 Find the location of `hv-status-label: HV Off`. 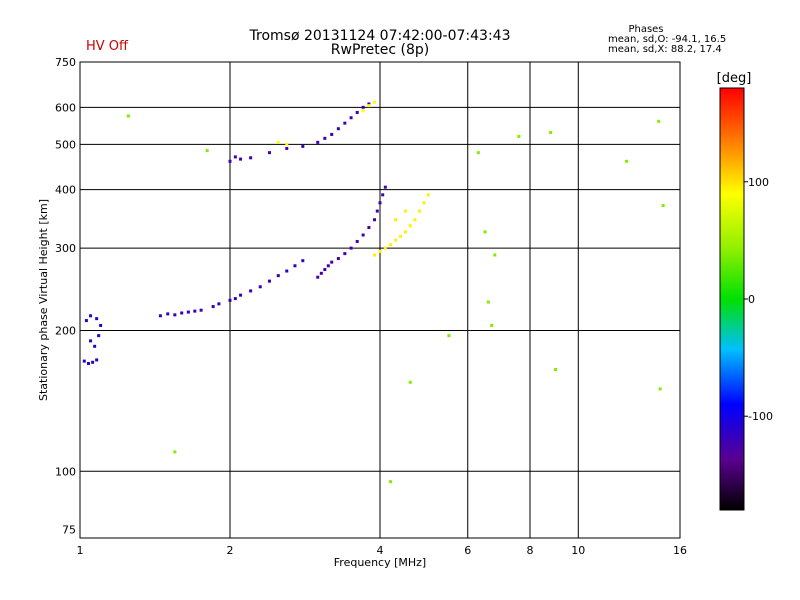

hv-status-label: HV Off is located at coordinates (107, 46).